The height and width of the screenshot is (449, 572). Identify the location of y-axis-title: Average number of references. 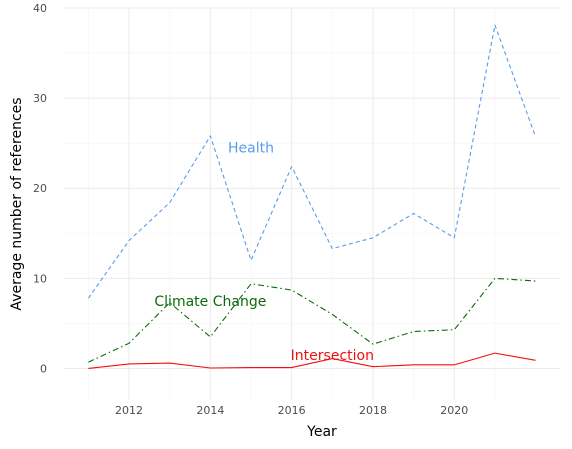
(17, 203).